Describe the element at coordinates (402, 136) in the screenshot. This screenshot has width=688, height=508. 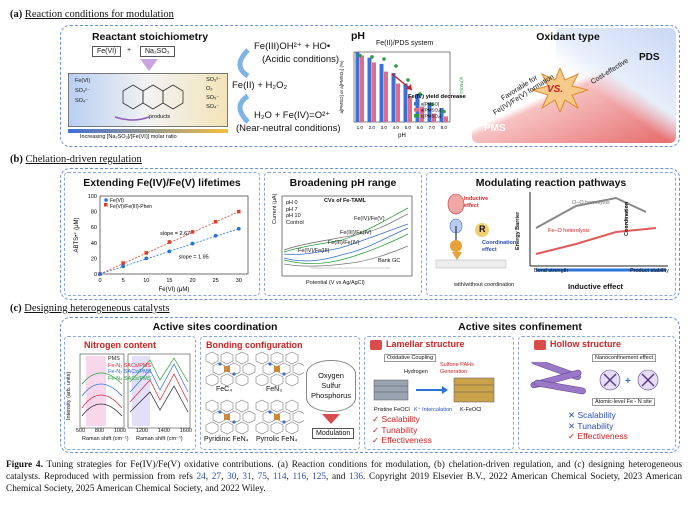
I see `ph-xlabel: pH` at that location.